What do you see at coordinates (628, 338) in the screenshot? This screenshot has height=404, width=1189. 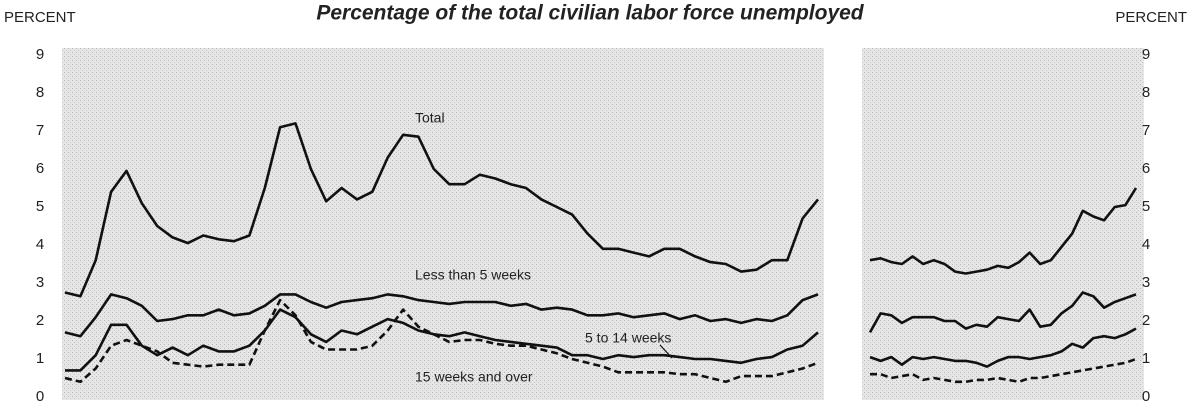 I see `series-annotation: 5 to 14 weeks` at bounding box center [628, 338].